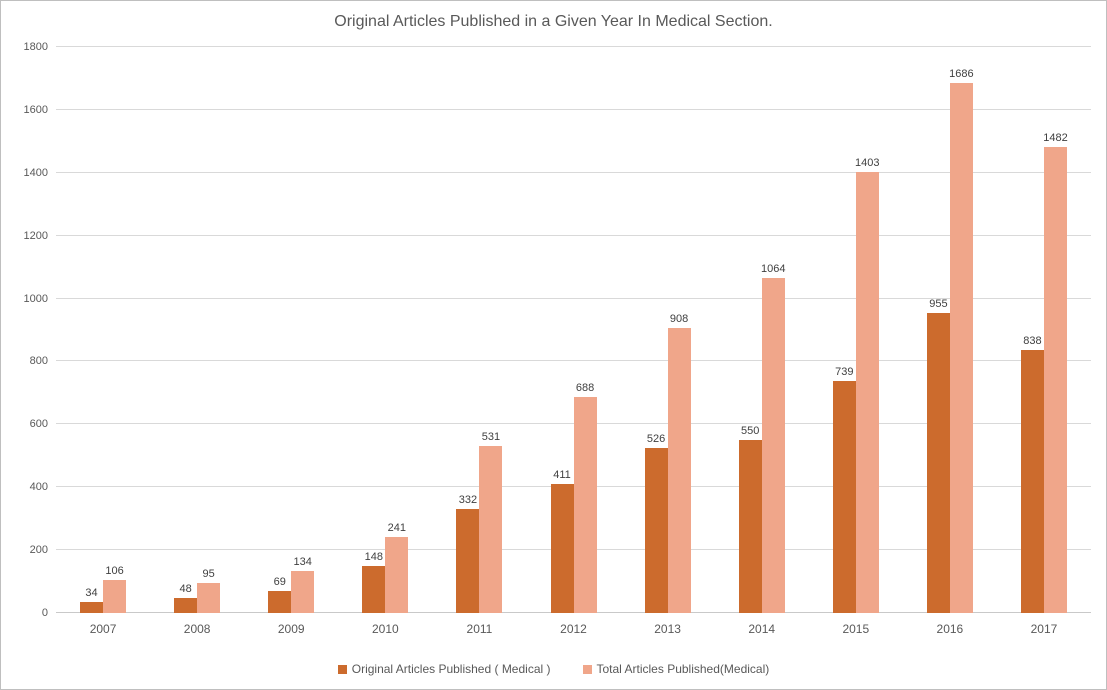 The image size is (1107, 690). Describe the element at coordinates (844, 371) in the screenshot. I see `bar-value-label: 739` at that location.